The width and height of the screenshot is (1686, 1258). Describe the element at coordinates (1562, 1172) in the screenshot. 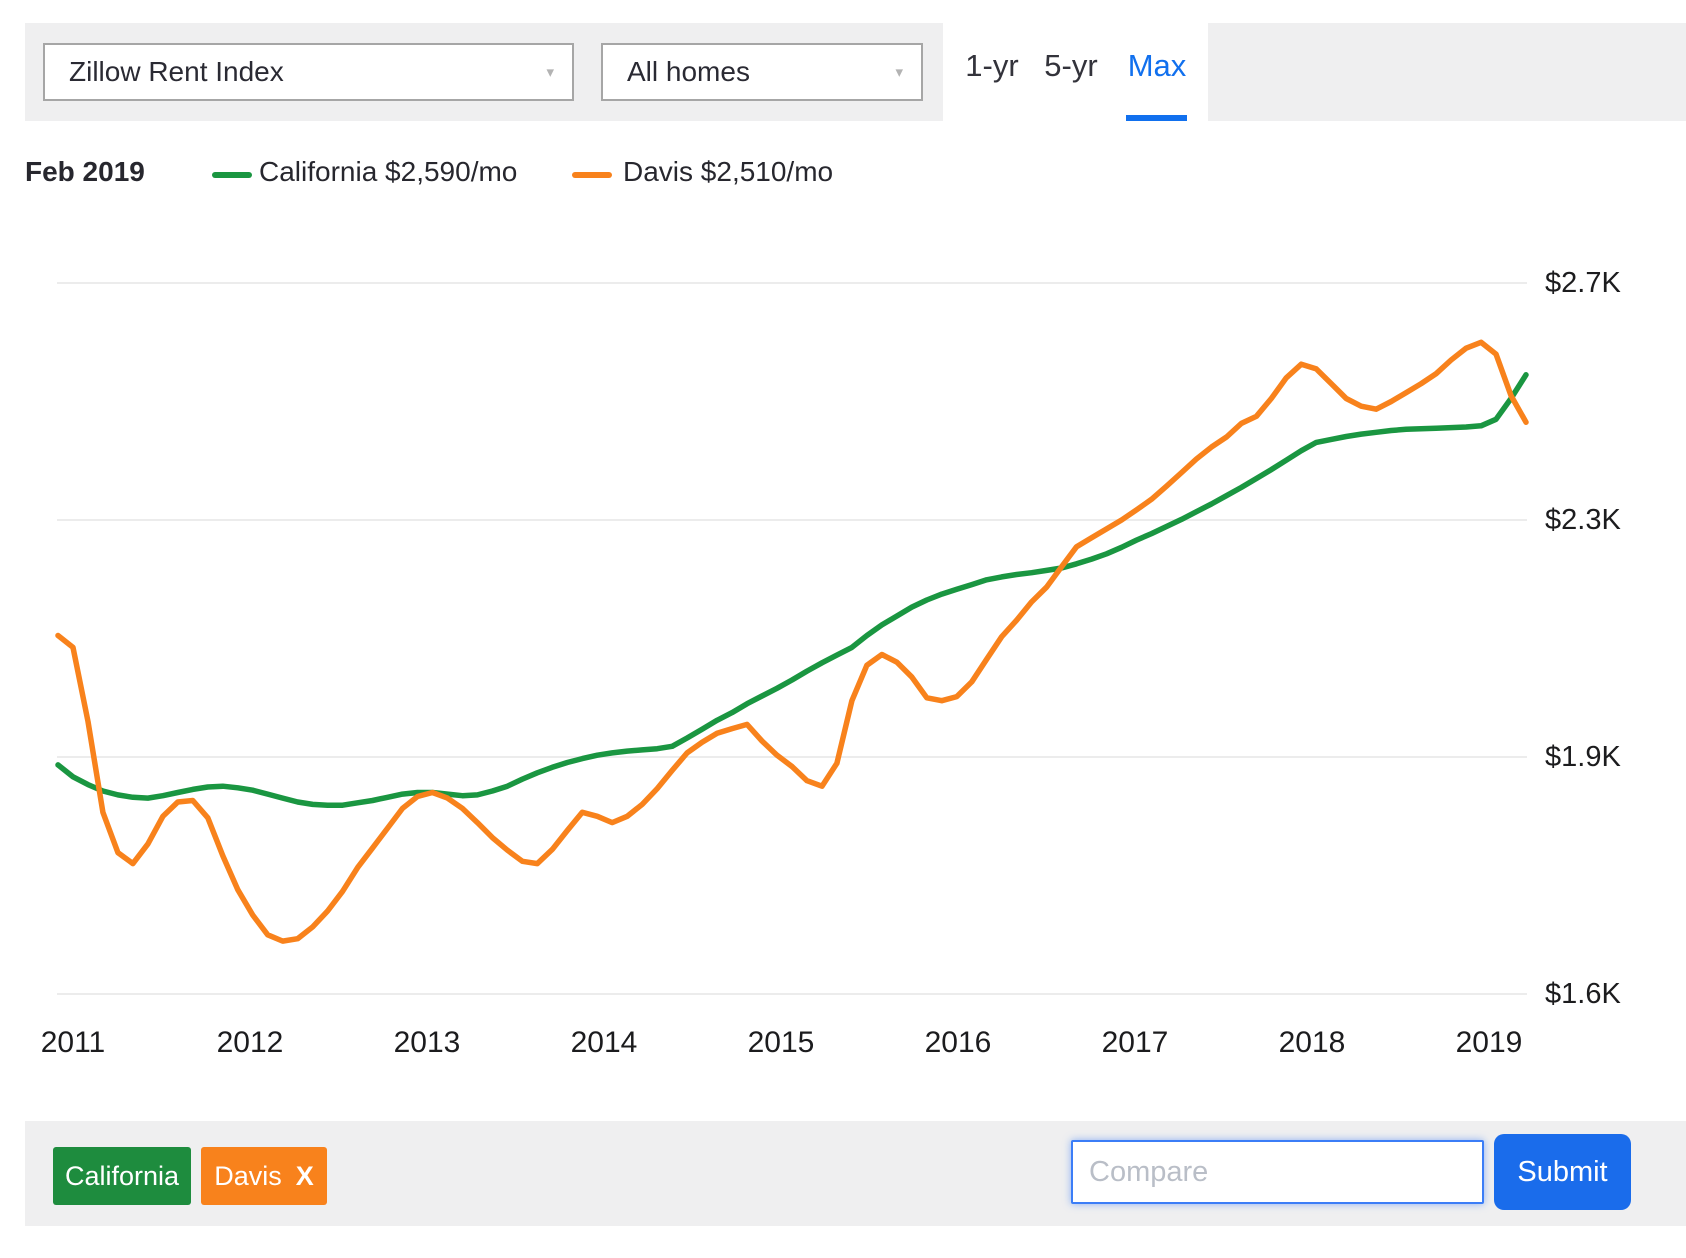

I see `submit-button: Submit` at that location.